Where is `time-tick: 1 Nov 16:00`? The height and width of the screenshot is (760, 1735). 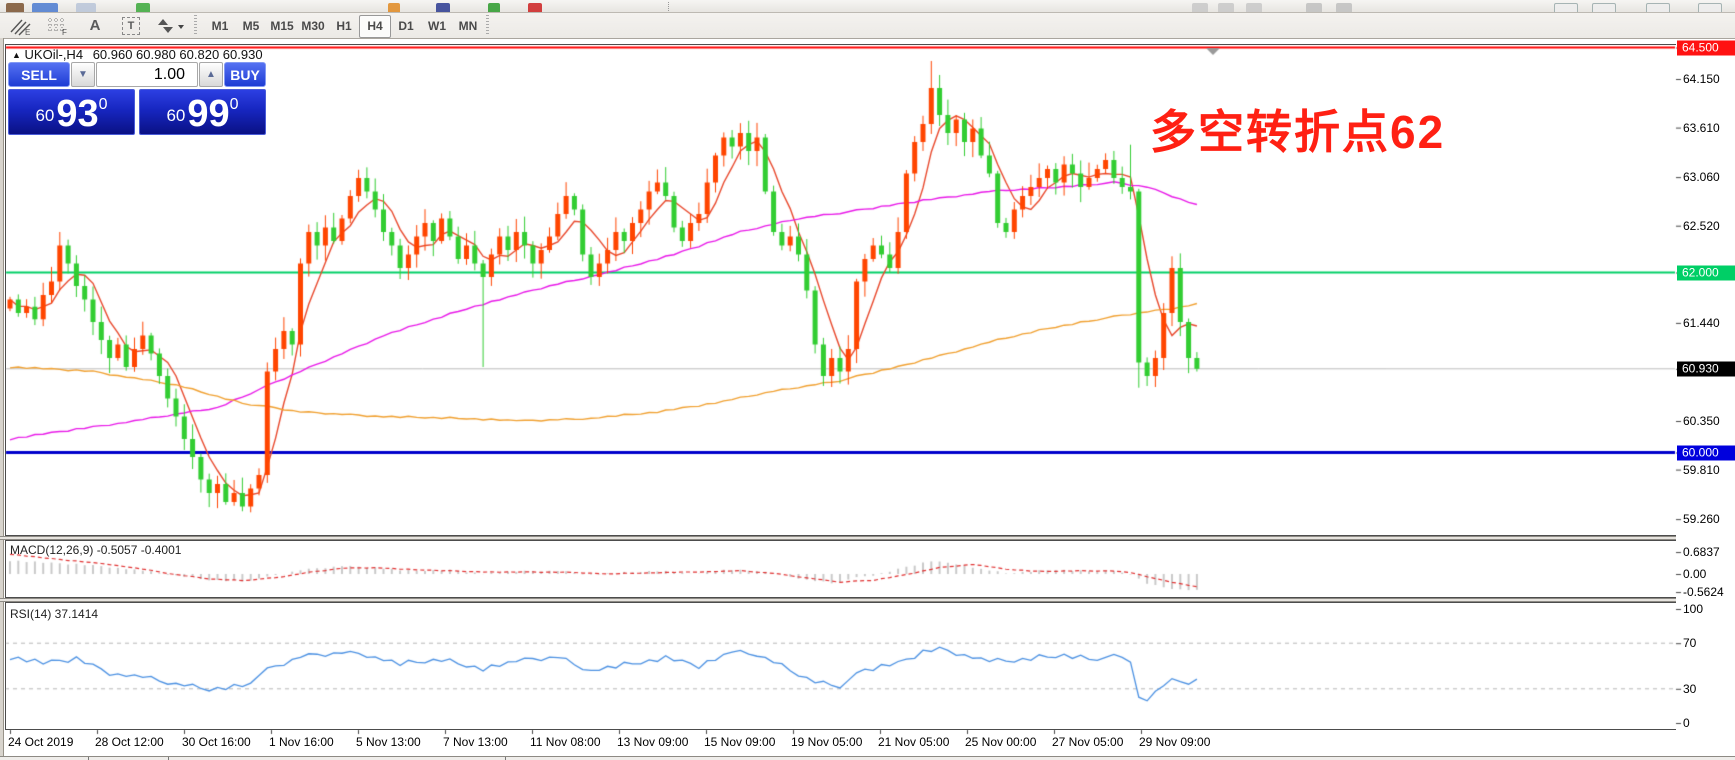
time-tick: 1 Nov 16:00 is located at coordinates (301, 742).